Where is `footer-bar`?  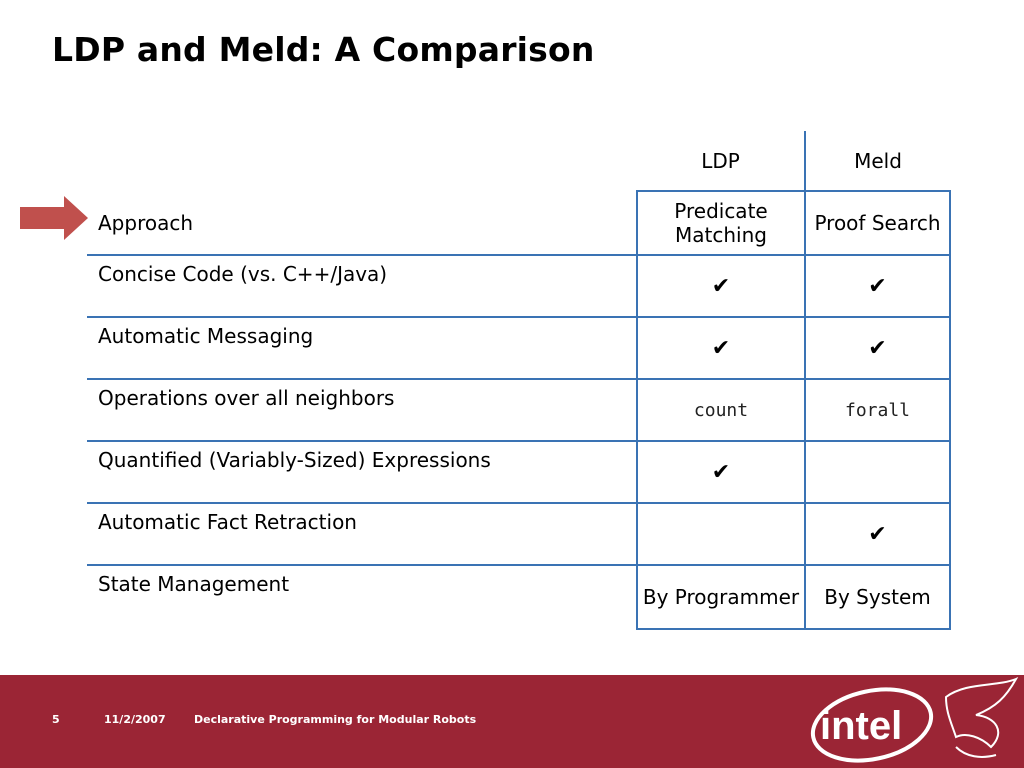
footer-bar is located at coordinates (512, 721).